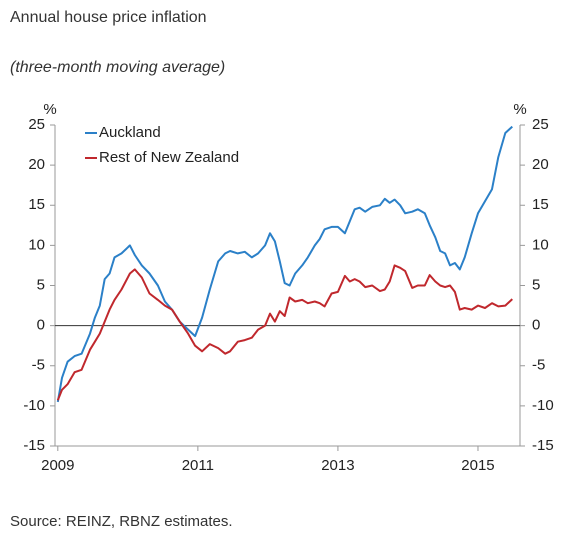 The height and width of the screenshot is (546, 582). What do you see at coordinates (57, 465) in the screenshot?
I see `x-tick-label: 2009` at bounding box center [57, 465].